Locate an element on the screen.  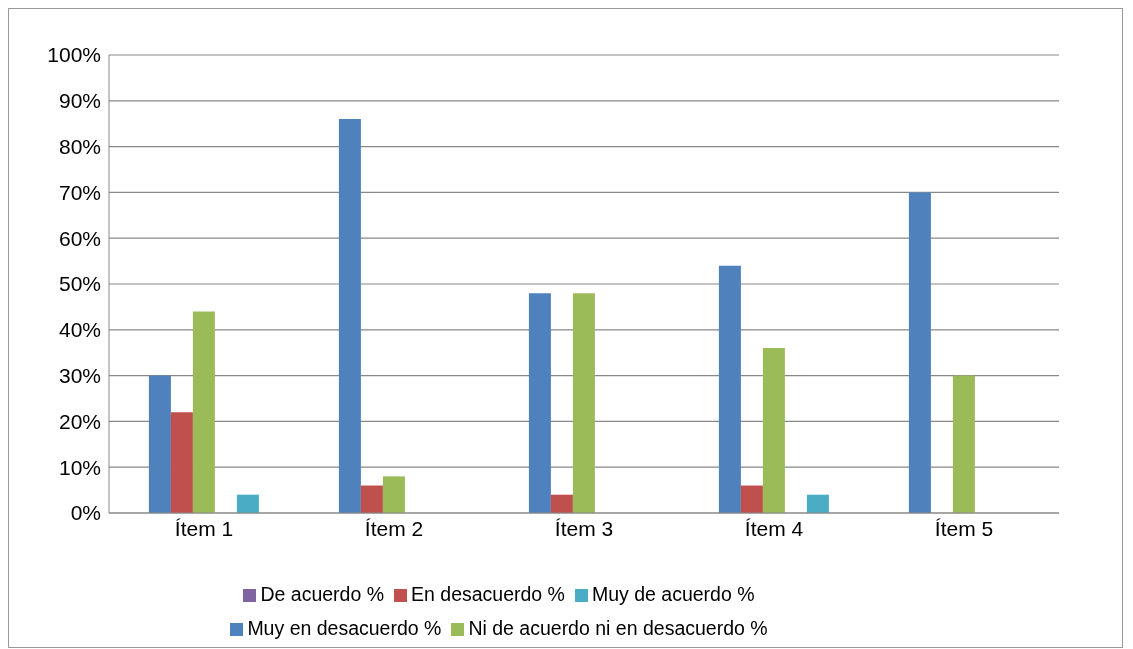
y-tick-label: 40% is located at coordinates (79, 330).